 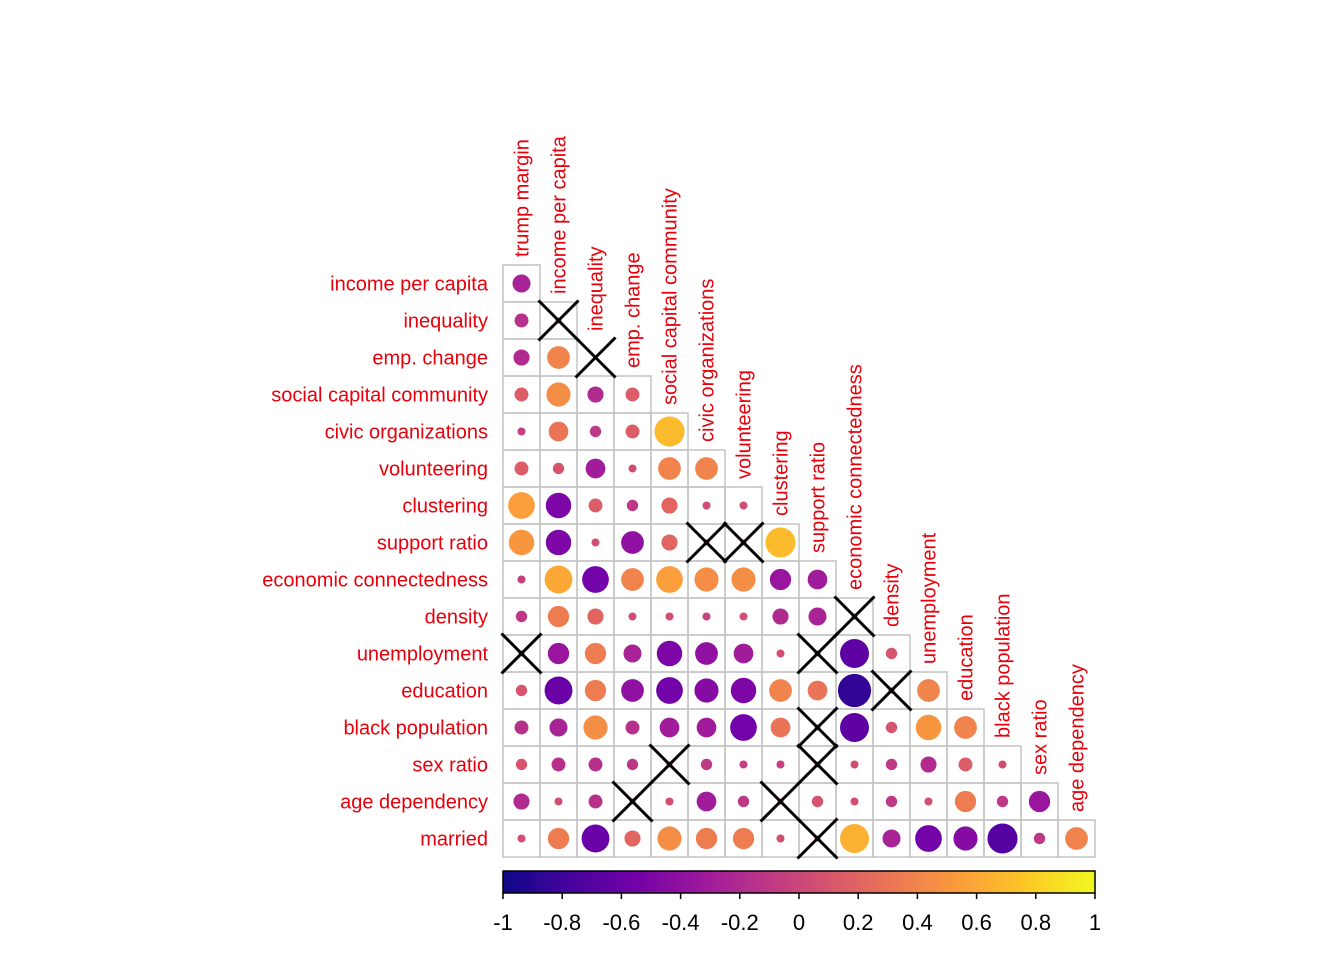 What do you see at coordinates (523, 198) in the screenshot?
I see `column-label: trump margin` at bounding box center [523, 198].